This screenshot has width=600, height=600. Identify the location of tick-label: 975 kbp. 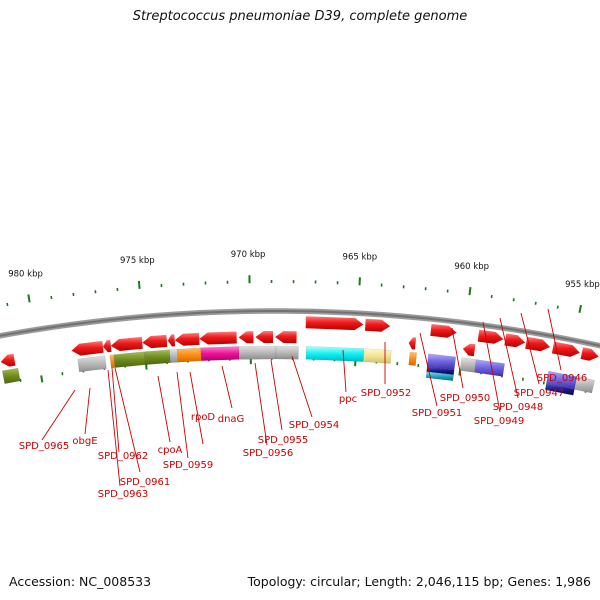
(137, 261).